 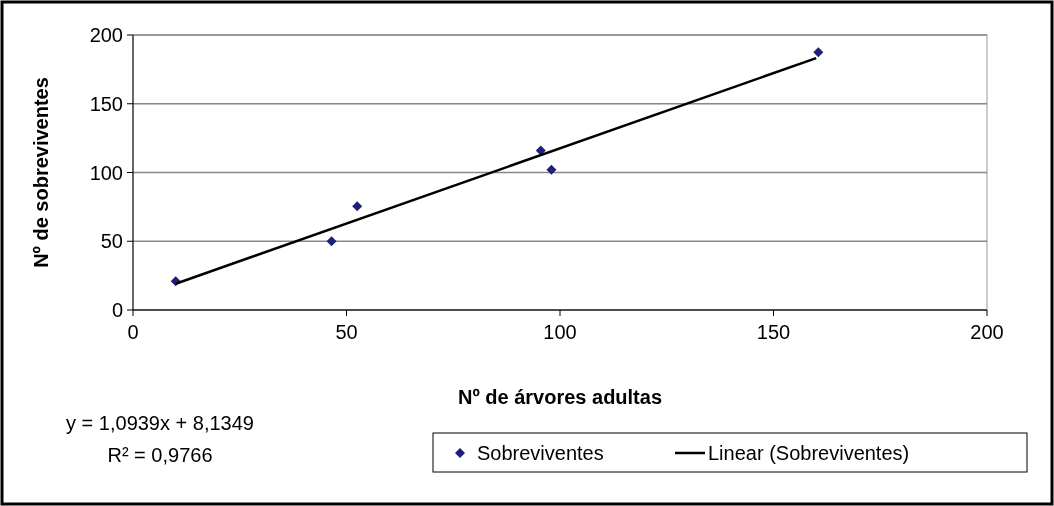 I want to click on x-tick-label: 100, so click(x=560, y=332).